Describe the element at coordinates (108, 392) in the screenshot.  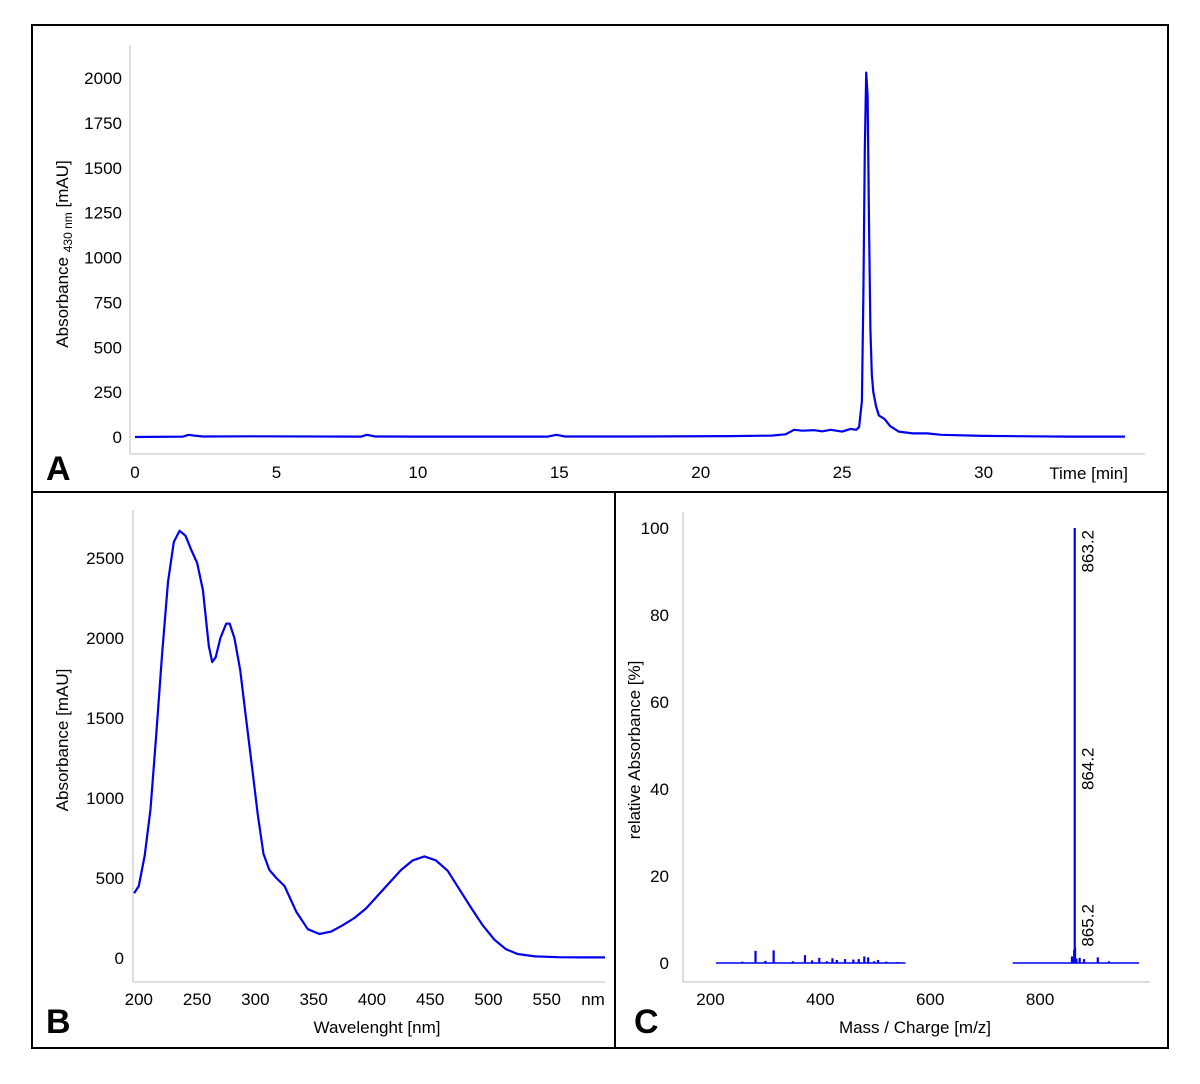
I see `y-tick-label: 250` at that location.